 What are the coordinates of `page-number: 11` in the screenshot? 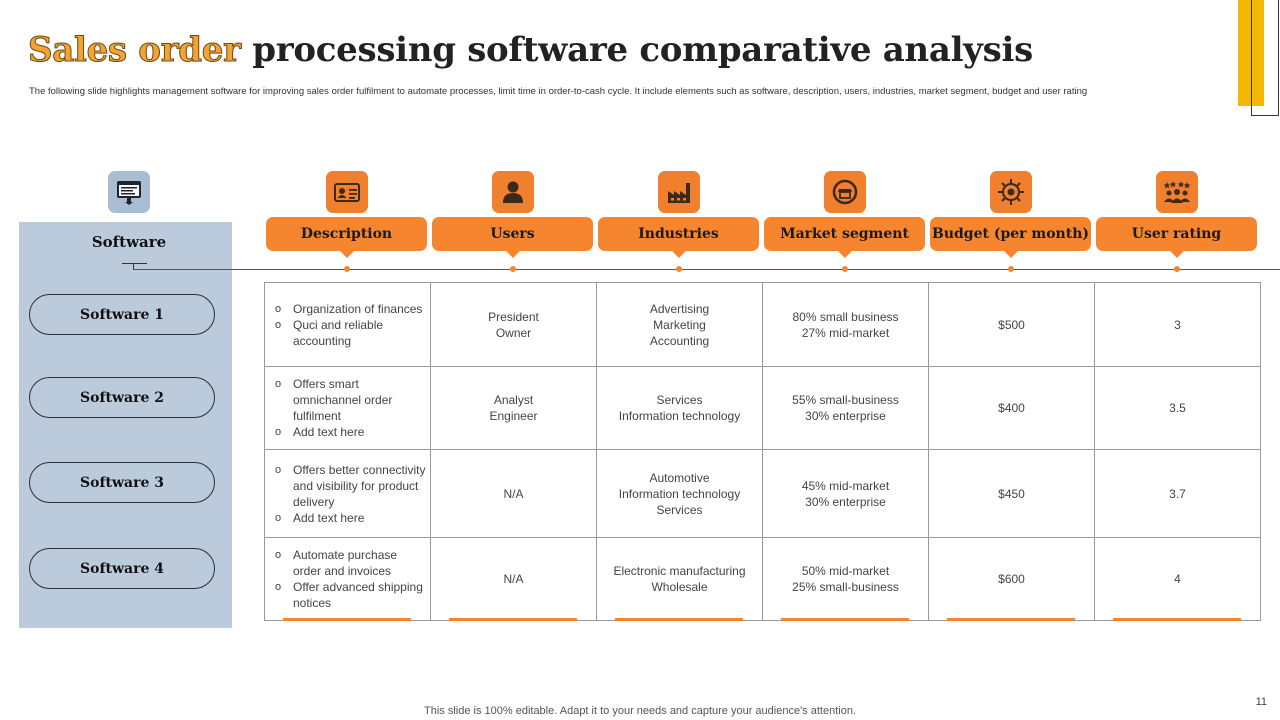 It's located at (1261, 702).